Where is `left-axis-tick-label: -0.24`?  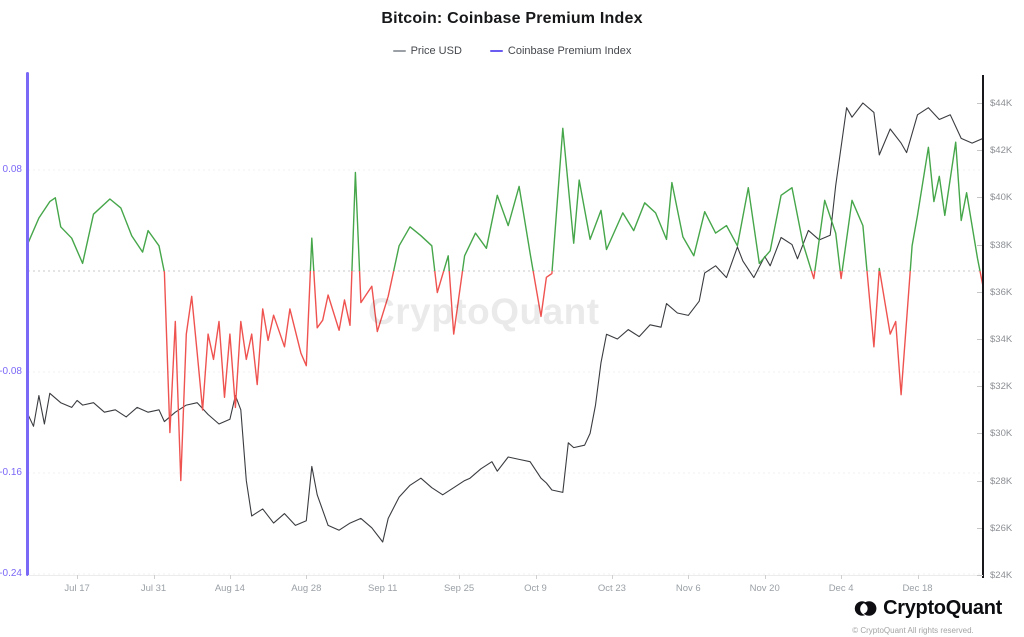
left-axis-tick-label: -0.24 is located at coordinates (11, 573).